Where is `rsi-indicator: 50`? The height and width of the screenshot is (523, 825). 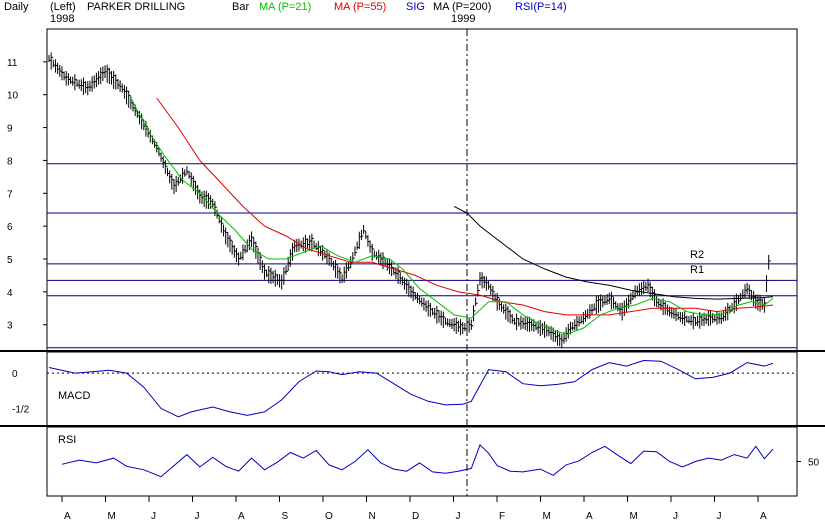
rsi-indicator: 50 is located at coordinates (440, 461).